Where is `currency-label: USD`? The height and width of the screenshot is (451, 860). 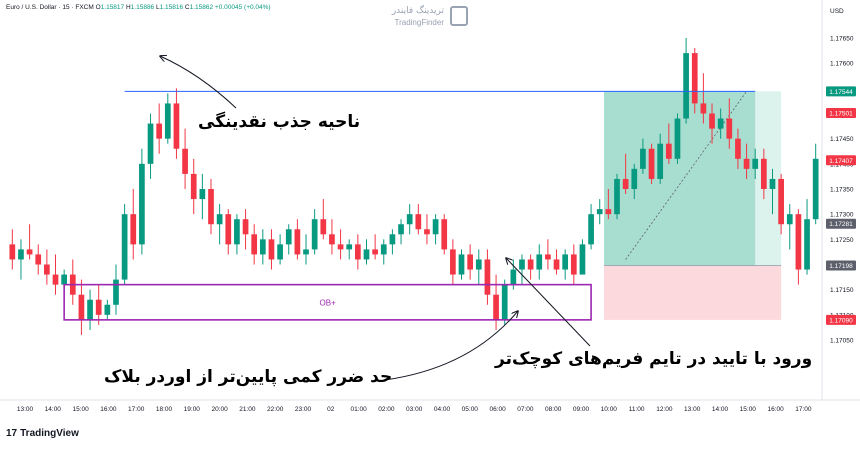 currency-label: USD is located at coordinates (837, 11).